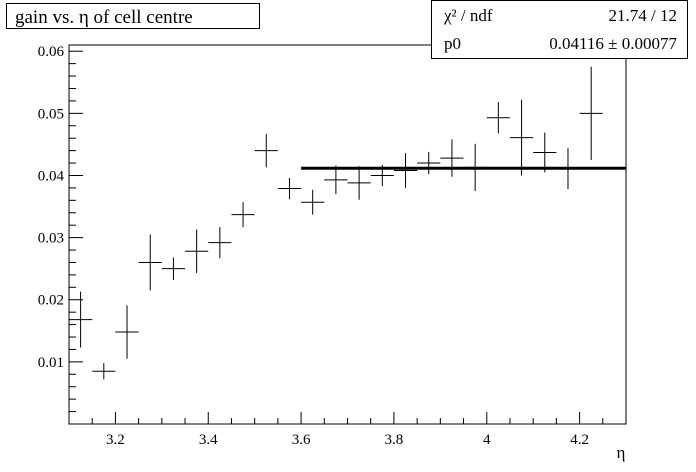 This screenshot has width=696, height=472. I want to click on stats-box: χ² / ndf 21.74 / 12 p0 0.04116 ± 0.00077, so click(559, 29).